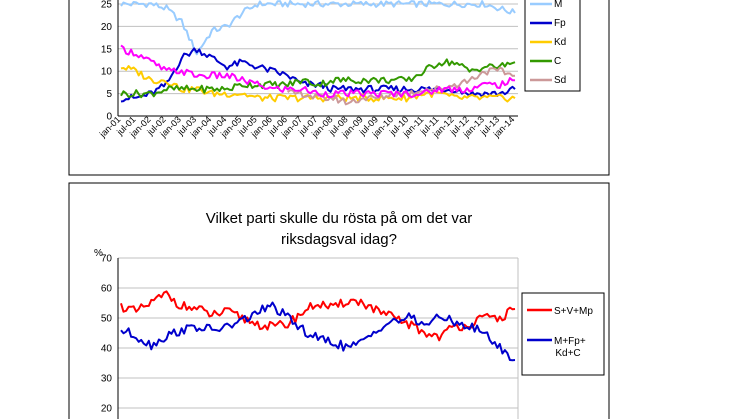  Describe the element at coordinates (107, 349) in the screenshot. I see `chart-bottom-ytick: 40` at that location.